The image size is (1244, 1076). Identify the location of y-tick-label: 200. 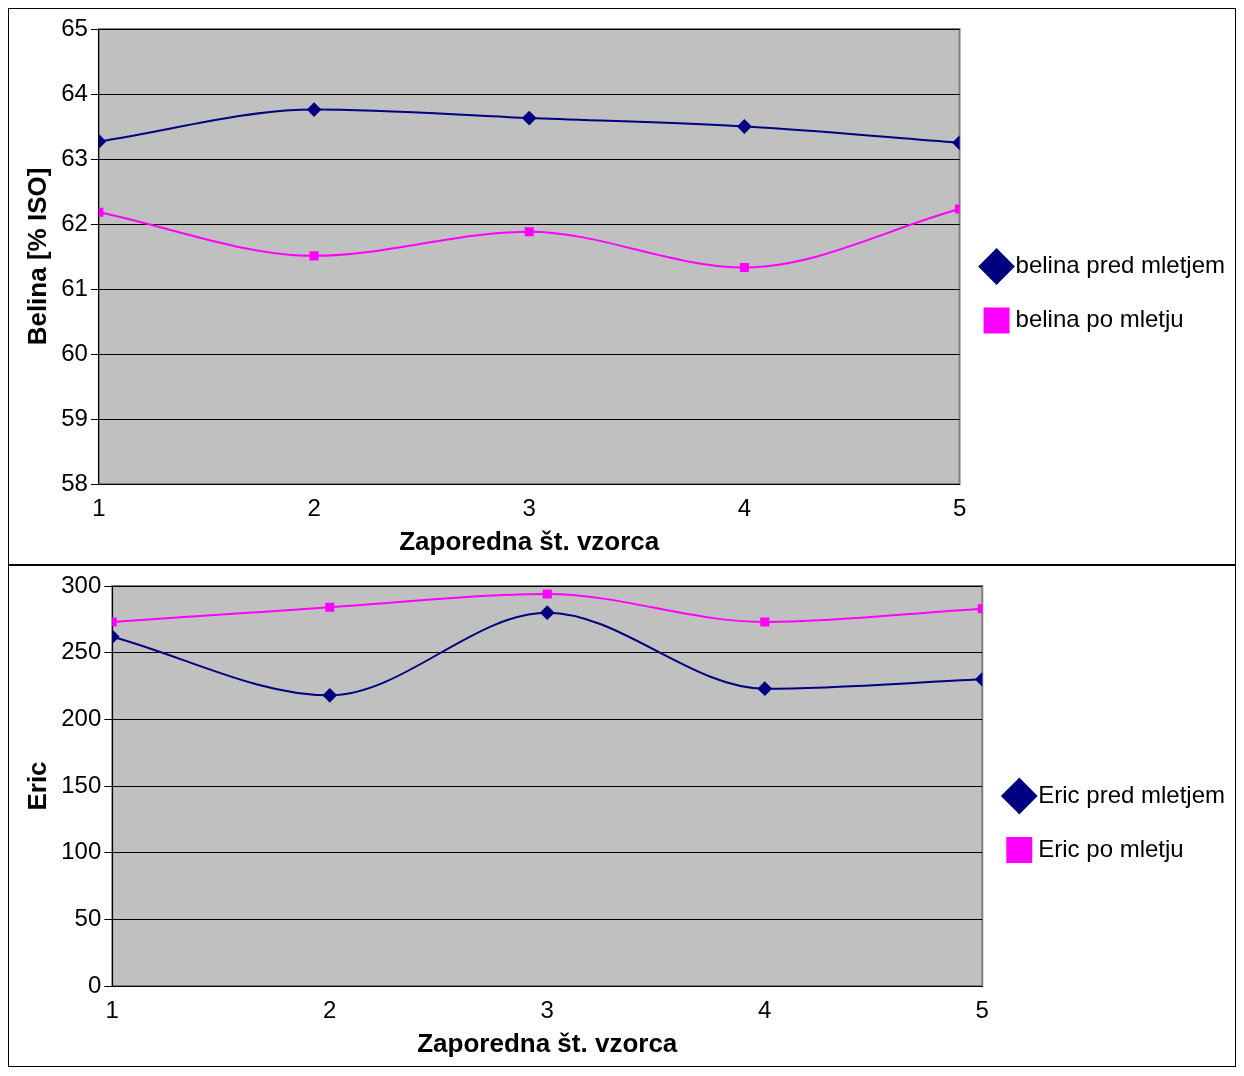
(81, 717).